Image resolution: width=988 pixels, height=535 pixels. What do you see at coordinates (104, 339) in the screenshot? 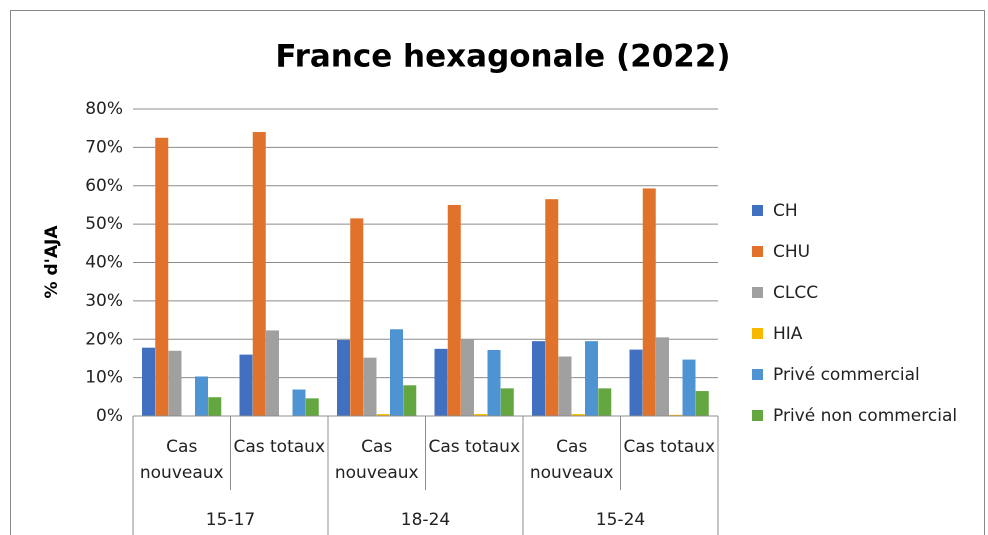
I see `y-tick-label: 20%` at bounding box center [104, 339].